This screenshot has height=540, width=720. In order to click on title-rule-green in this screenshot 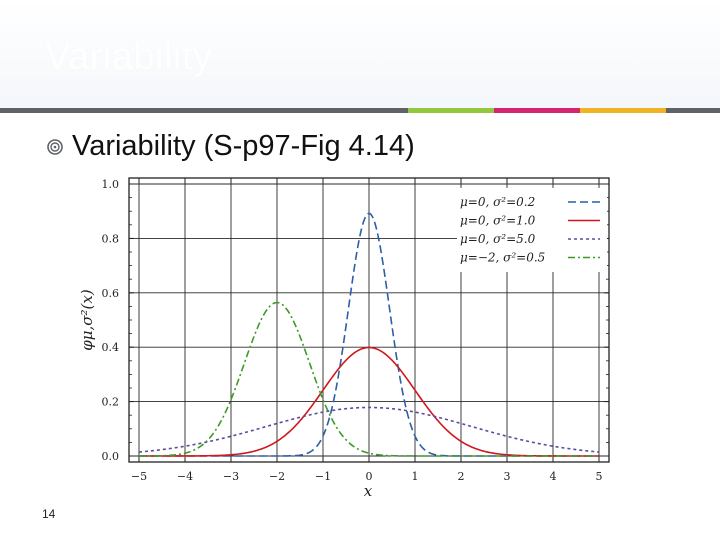, I will do `click(451, 110)`.